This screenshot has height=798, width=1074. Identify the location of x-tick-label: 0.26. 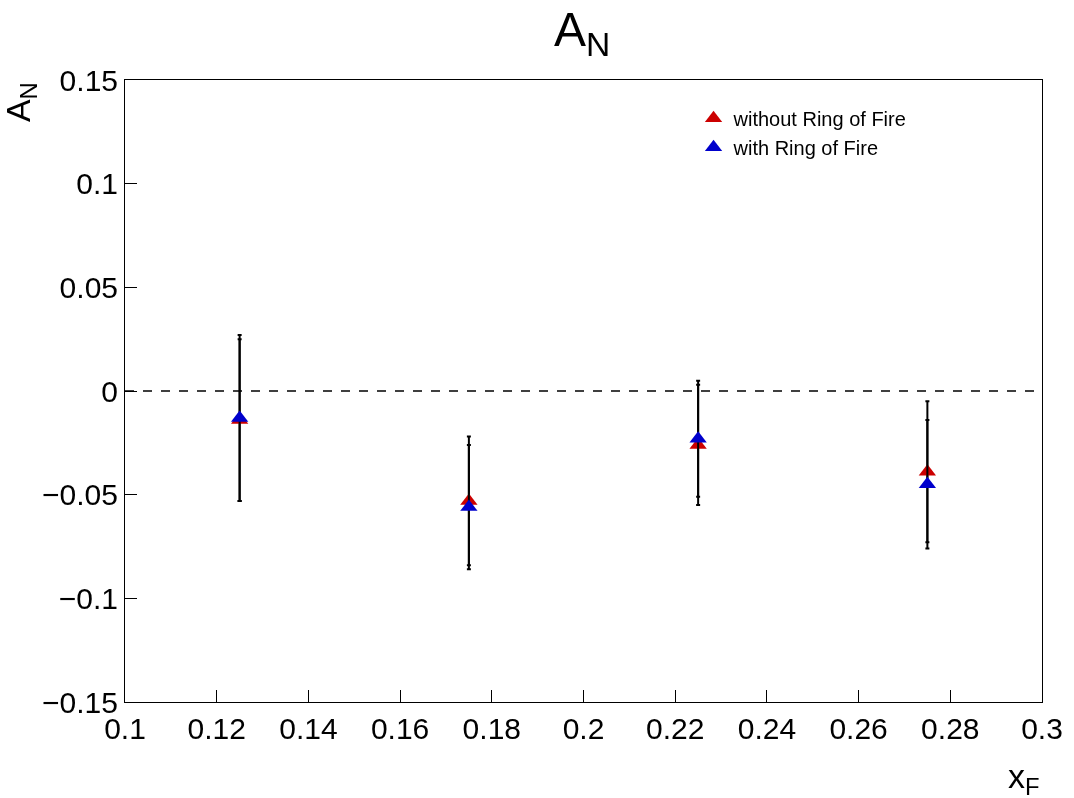
(858, 728).